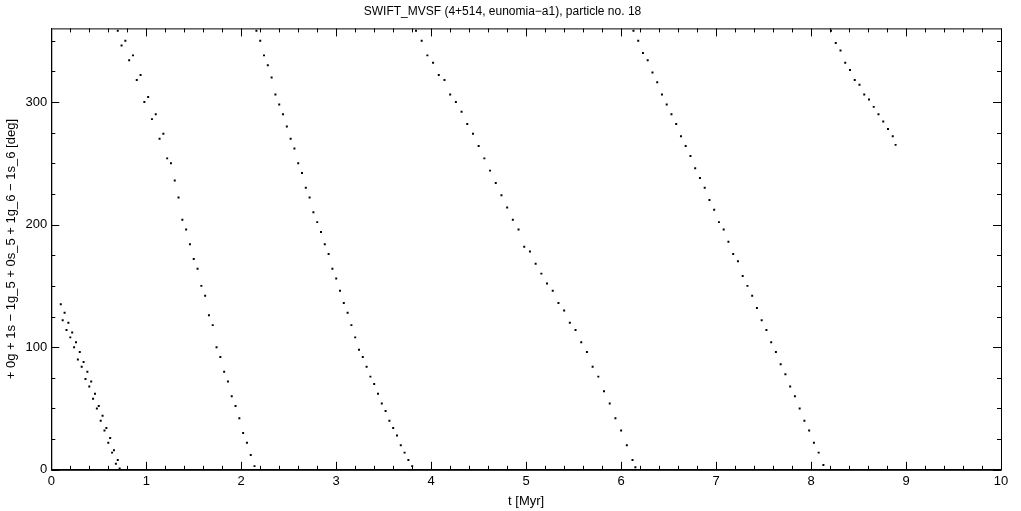 This screenshot has width=1021, height=511. I want to click on chart-title: SWIFT_MVSF (4+514, eunomia−a1), particle no. 18, so click(502, 10).